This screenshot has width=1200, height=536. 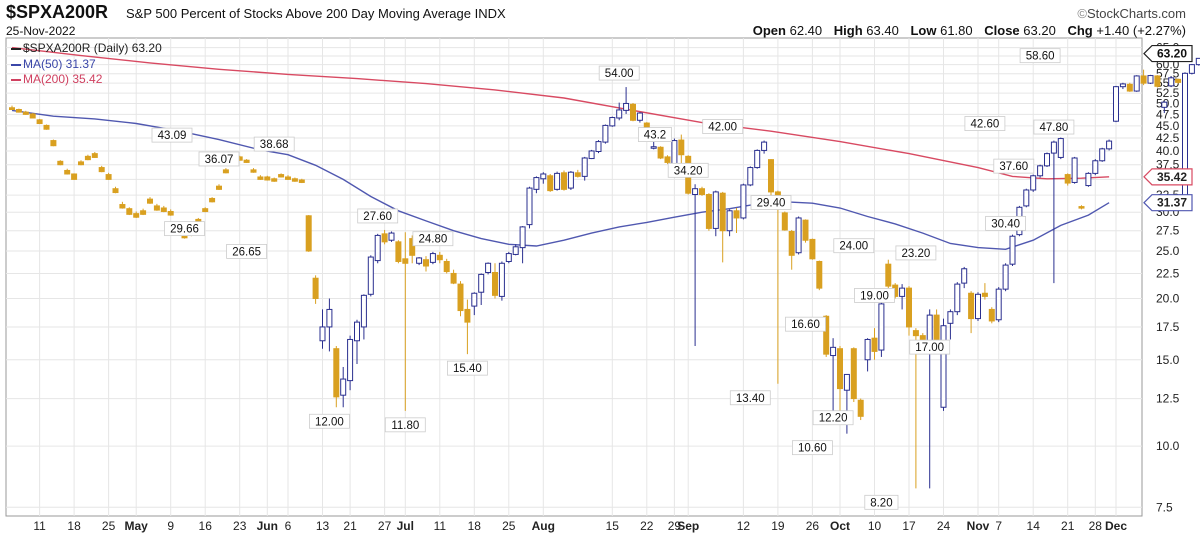 I want to click on legend-price: $SPXA200R (Daily) 63.20, so click(x=86, y=48).